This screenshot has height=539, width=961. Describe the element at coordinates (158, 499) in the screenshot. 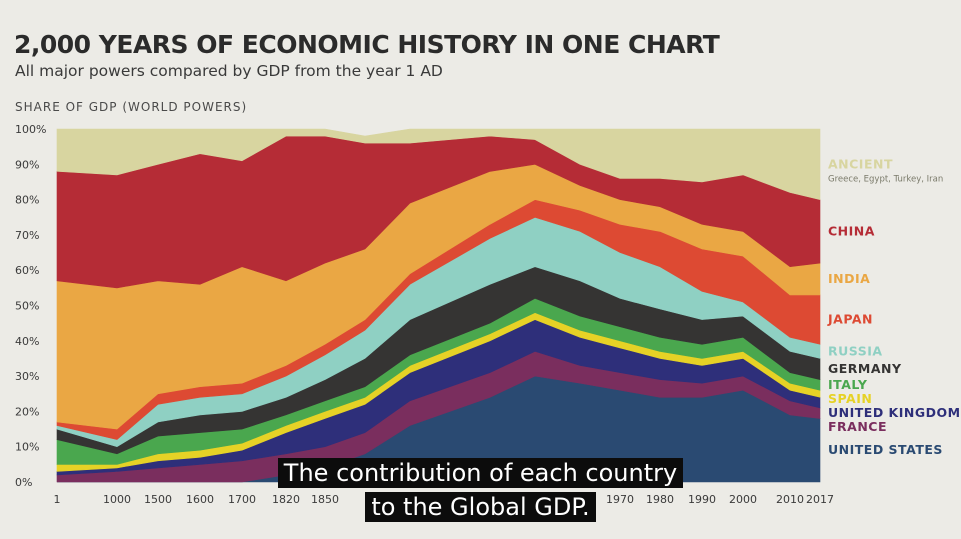

I see `x-tick-label: 1500` at that location.